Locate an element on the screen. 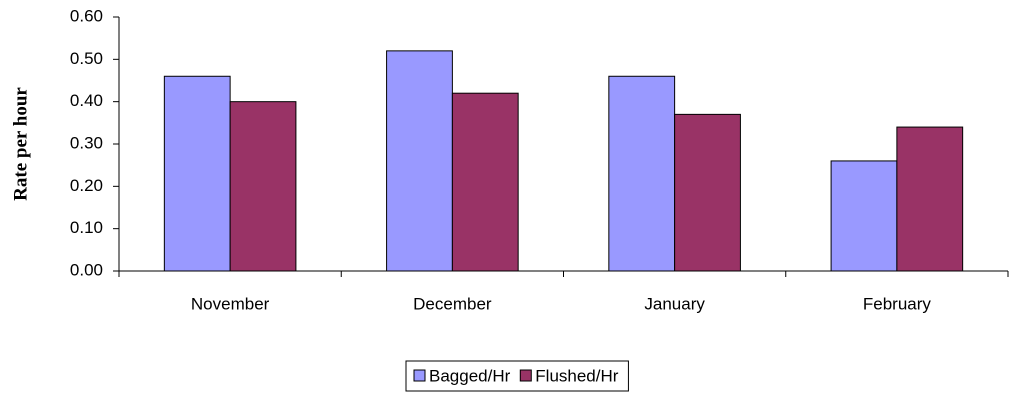 The image size is (1013, 402). legend: Bagged/Hr Flushed/Hr is located at coordinates (517, 376).